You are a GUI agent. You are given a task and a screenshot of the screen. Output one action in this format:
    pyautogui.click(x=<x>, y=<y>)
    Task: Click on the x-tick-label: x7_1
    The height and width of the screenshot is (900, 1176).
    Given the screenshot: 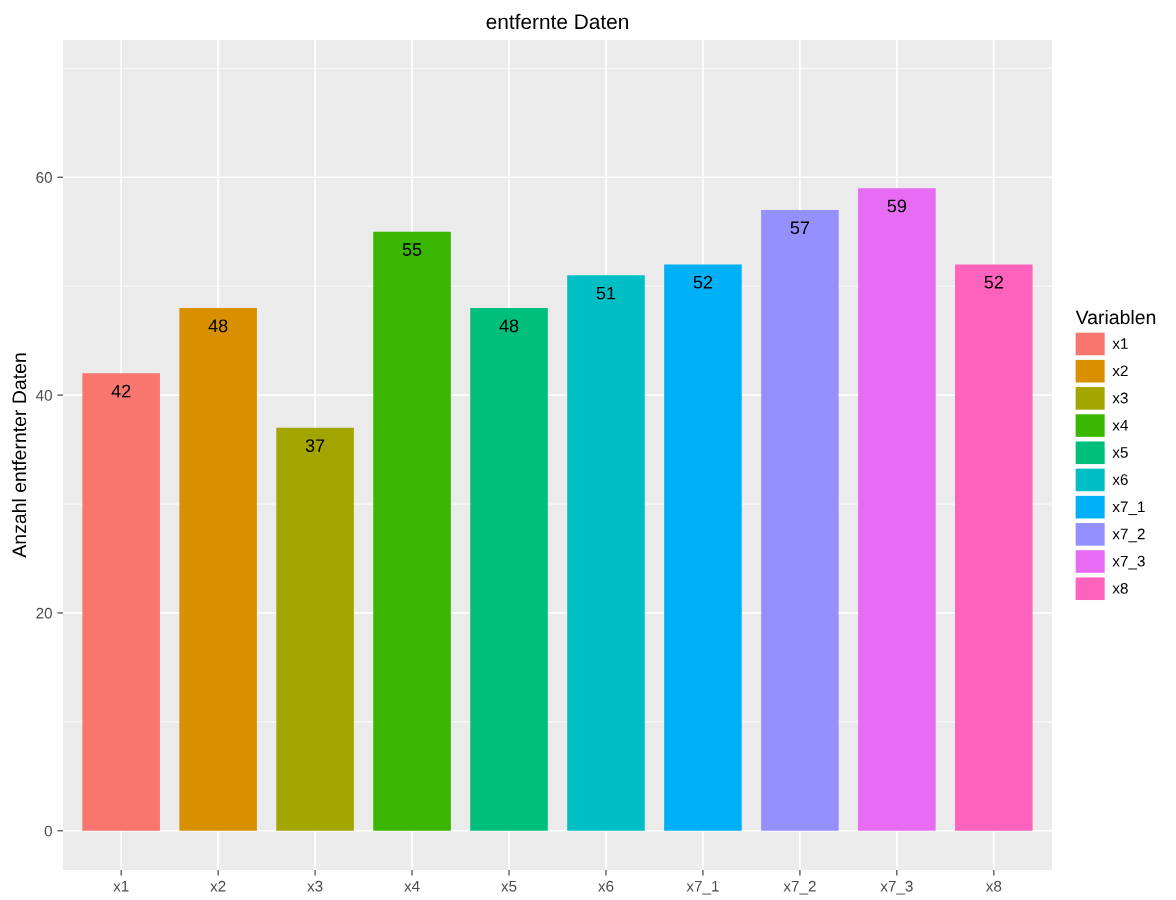 What is the action you would take?
    pyautogui.click(x=702, y=887)
    